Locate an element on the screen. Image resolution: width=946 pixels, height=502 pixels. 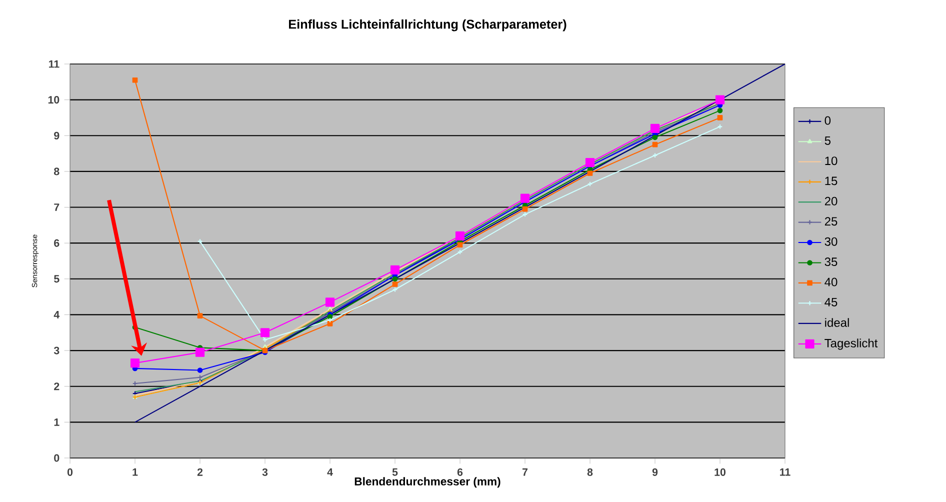
x-tick-label: 5 is located at coordinates (395, 472).